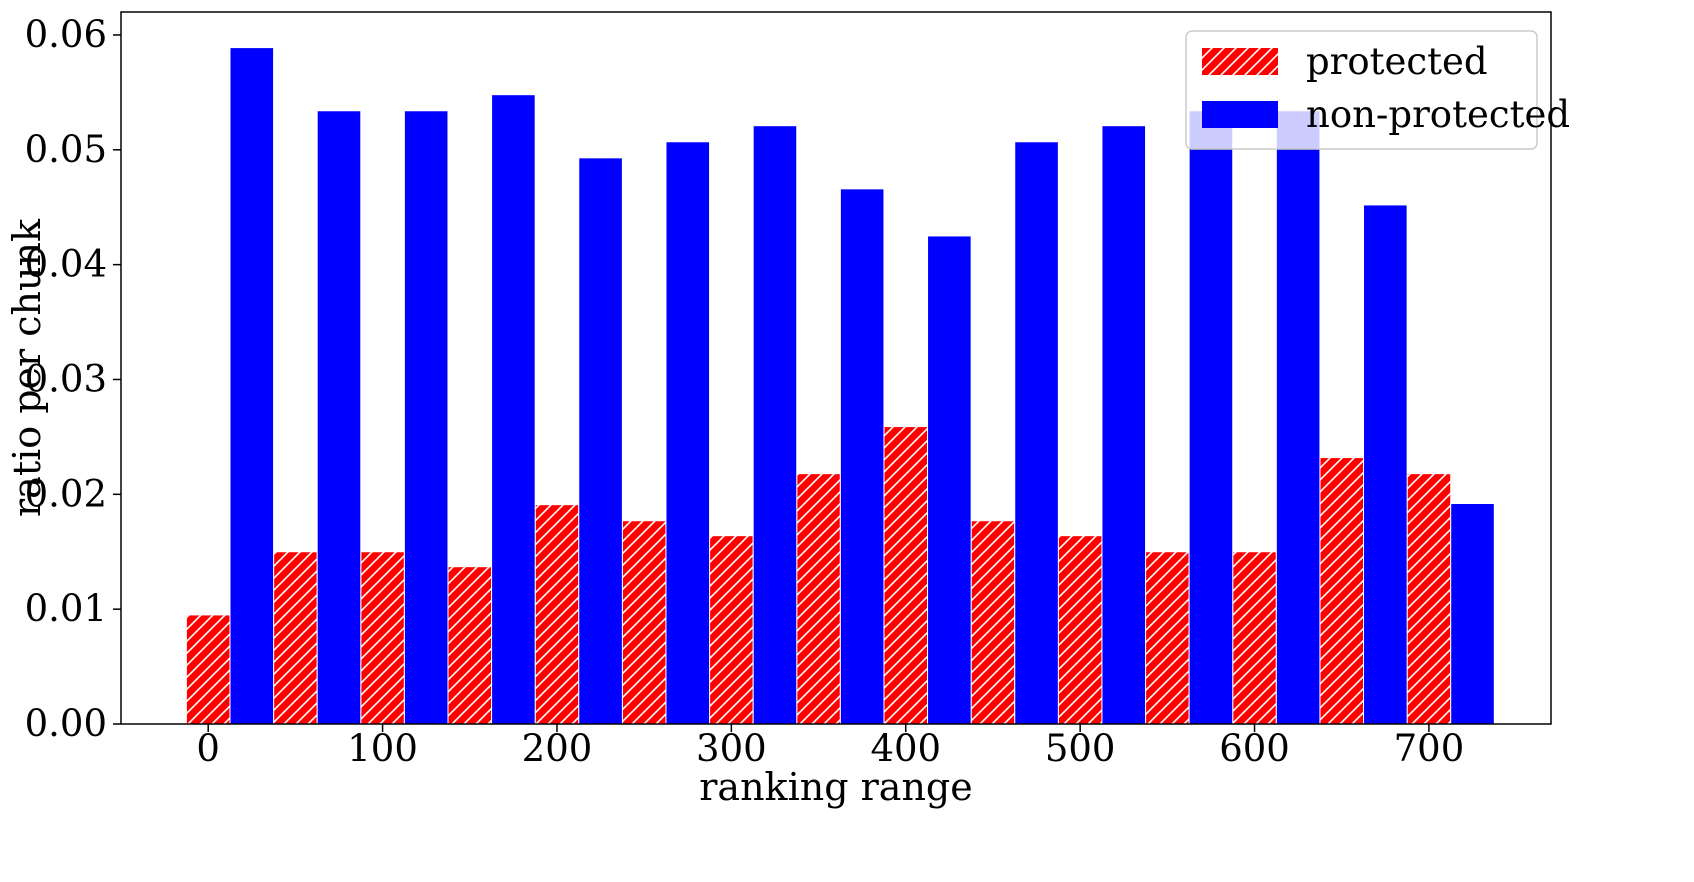 The height and width of the screenshot is (882, 1694). Describe the element at coordinates (66, 34) in the screenshot. I see `y-tick-label: 0.06` at that location.